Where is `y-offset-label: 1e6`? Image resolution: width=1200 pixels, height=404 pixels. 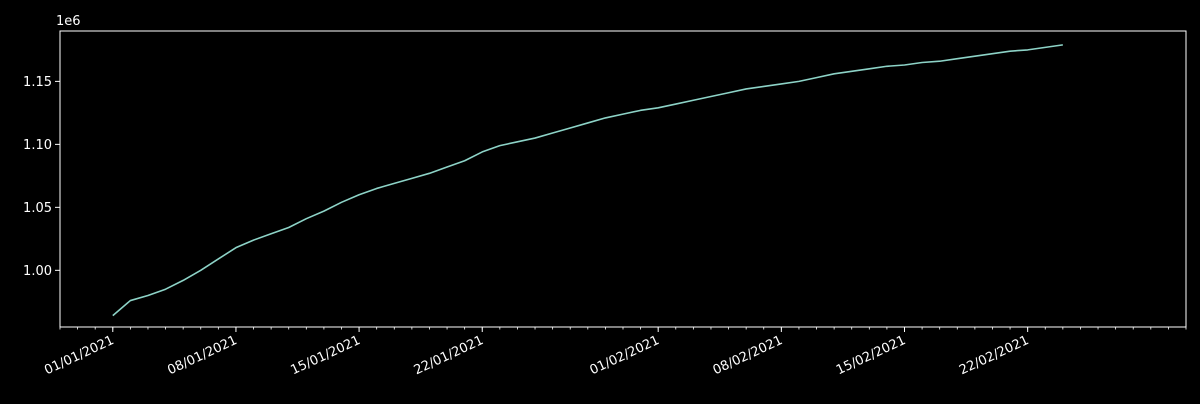
y-offset-label: 1e6 is located at coordinates (68, 21).